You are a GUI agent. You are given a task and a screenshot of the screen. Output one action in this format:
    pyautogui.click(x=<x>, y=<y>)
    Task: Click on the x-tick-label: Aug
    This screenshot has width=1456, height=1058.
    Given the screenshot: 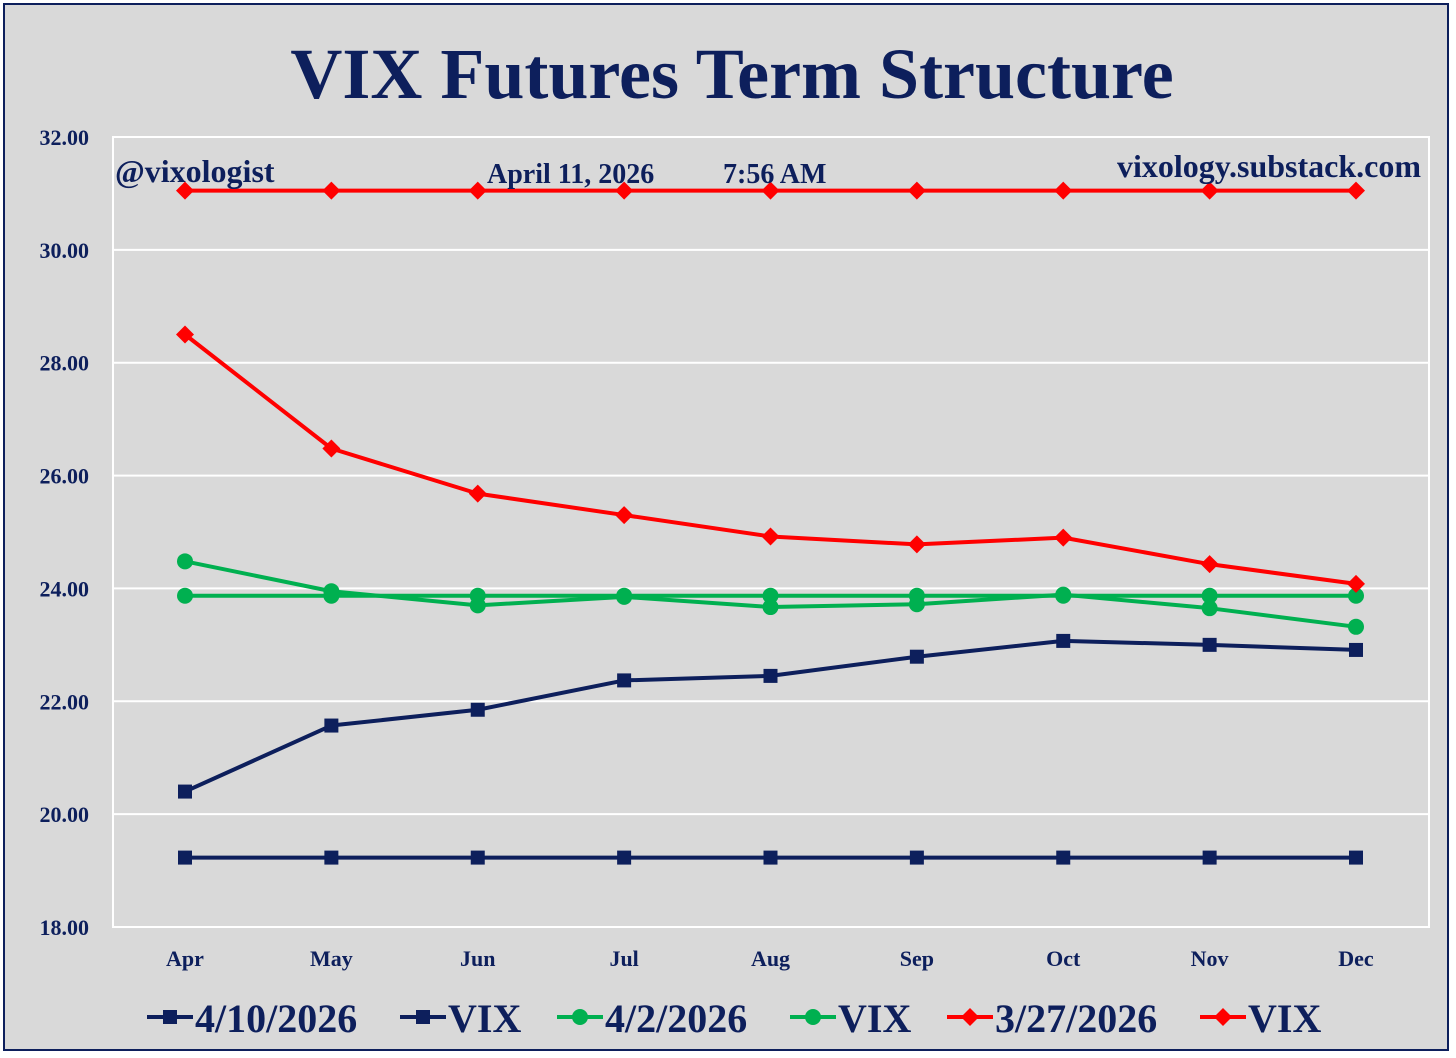 What is the action you would take?
    pyautogui.click(x=770, y=958)
    